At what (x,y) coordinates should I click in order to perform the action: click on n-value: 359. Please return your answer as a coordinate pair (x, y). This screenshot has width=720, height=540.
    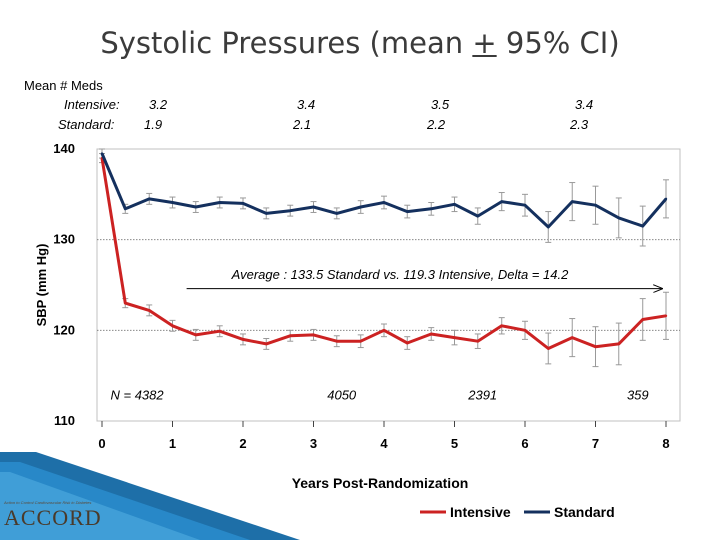
    Looking at the image, I should click on (638, 395).